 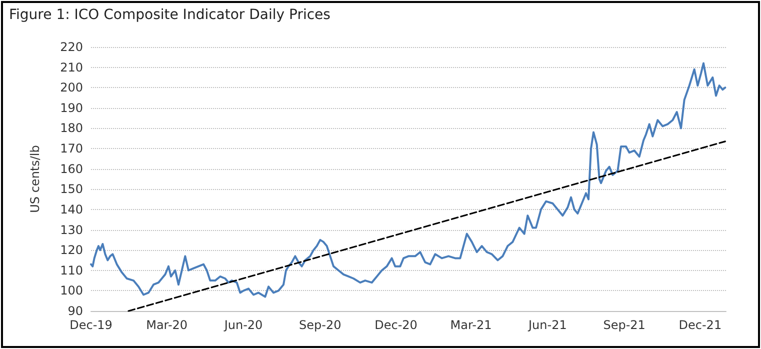 What do you see at coordinates (71, 291) in the screenshot?
I see `y-tick-label: 100` at bounding box center [71, 291].